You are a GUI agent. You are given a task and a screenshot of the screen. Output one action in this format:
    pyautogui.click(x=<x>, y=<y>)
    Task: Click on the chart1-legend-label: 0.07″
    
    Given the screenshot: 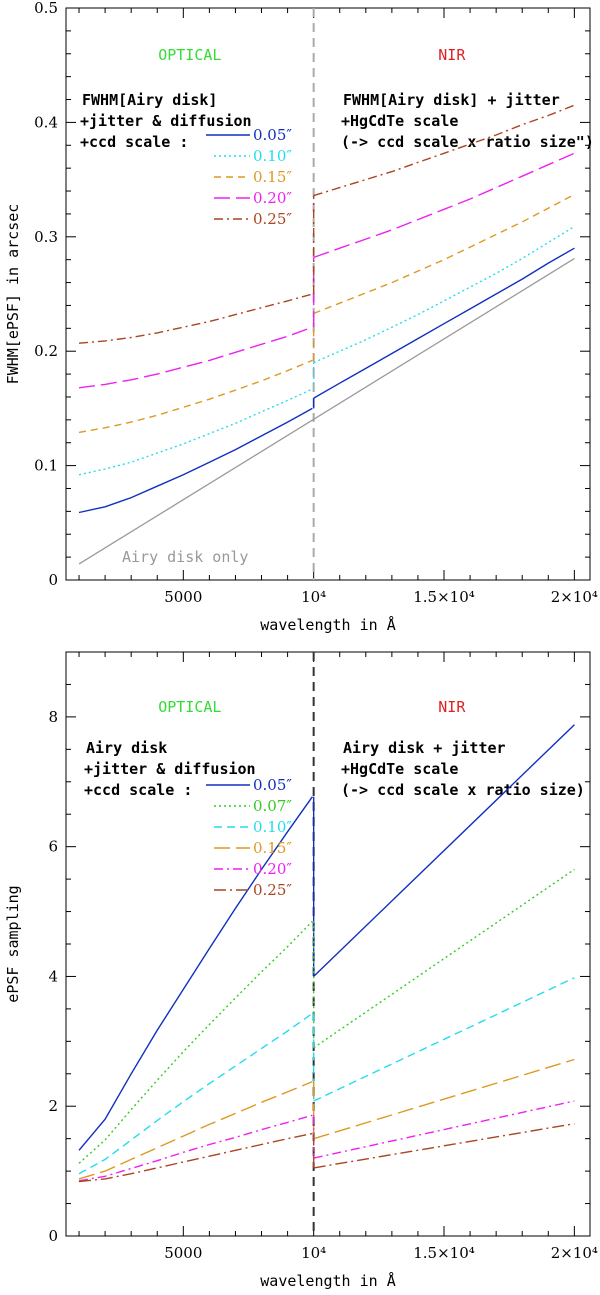 What is the action you would take?
    pyautogui.click(x=272, y=806)
    